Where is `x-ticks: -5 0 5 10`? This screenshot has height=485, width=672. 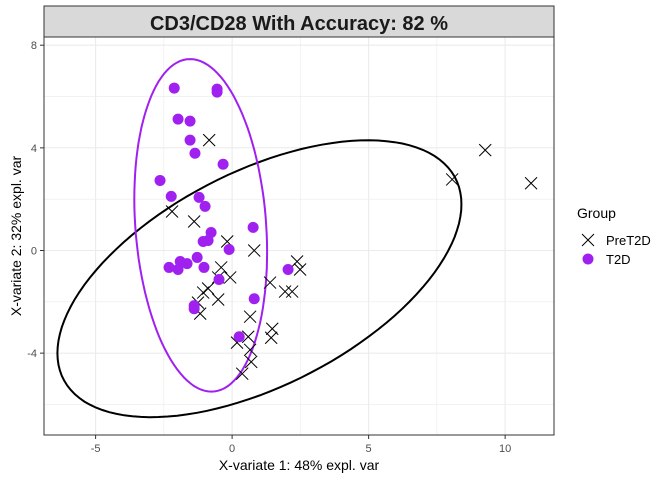
x-ticks: -5 0 5 10 is located at coordinates (301, 445).